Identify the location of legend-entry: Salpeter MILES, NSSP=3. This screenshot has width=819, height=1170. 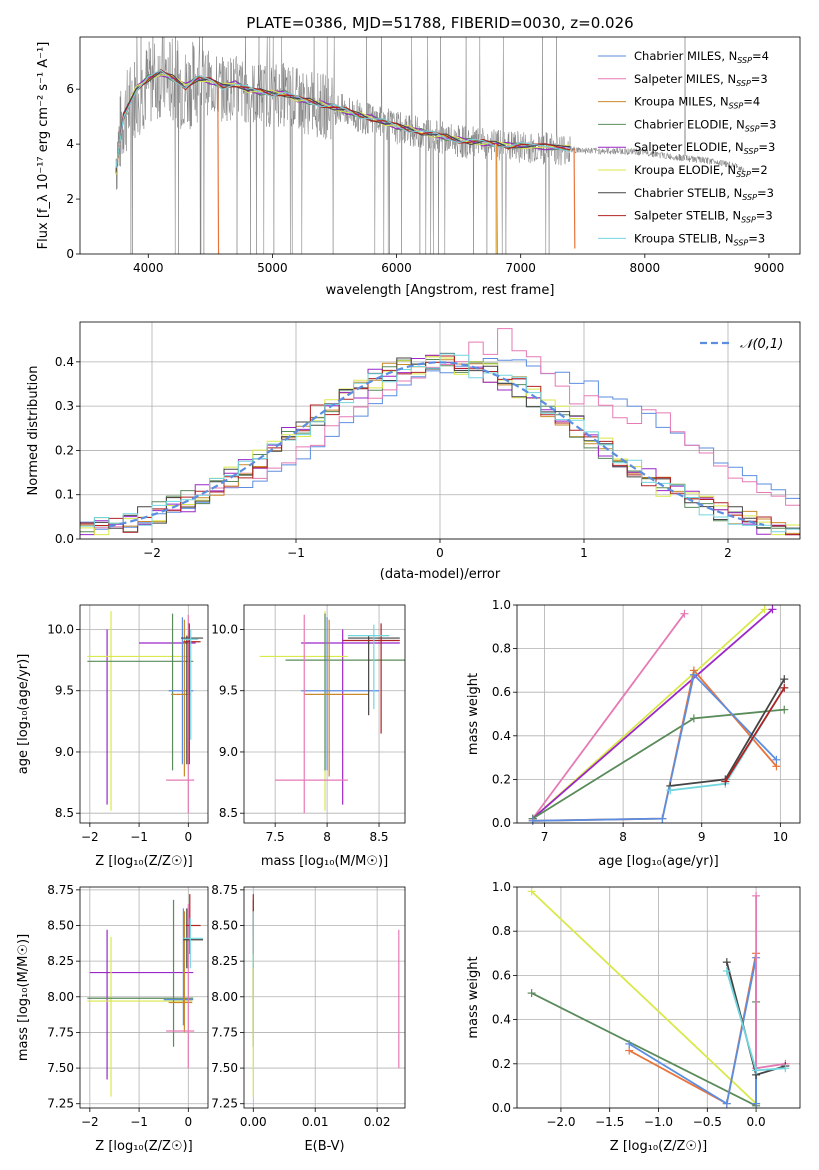
(701, 80).